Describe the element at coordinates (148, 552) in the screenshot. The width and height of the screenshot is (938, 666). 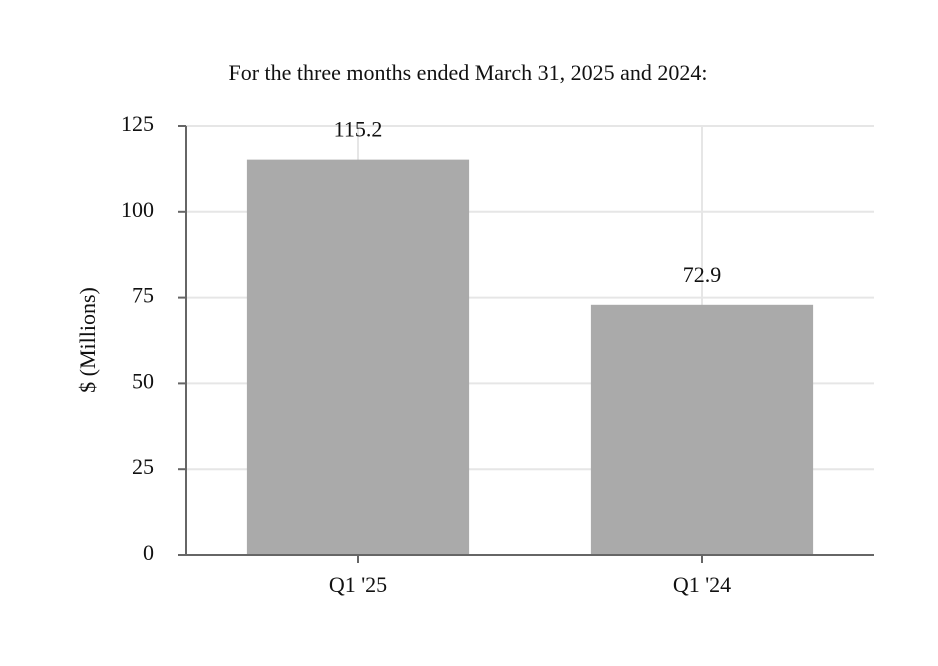
I see `y-tick-label: 0` at that location.